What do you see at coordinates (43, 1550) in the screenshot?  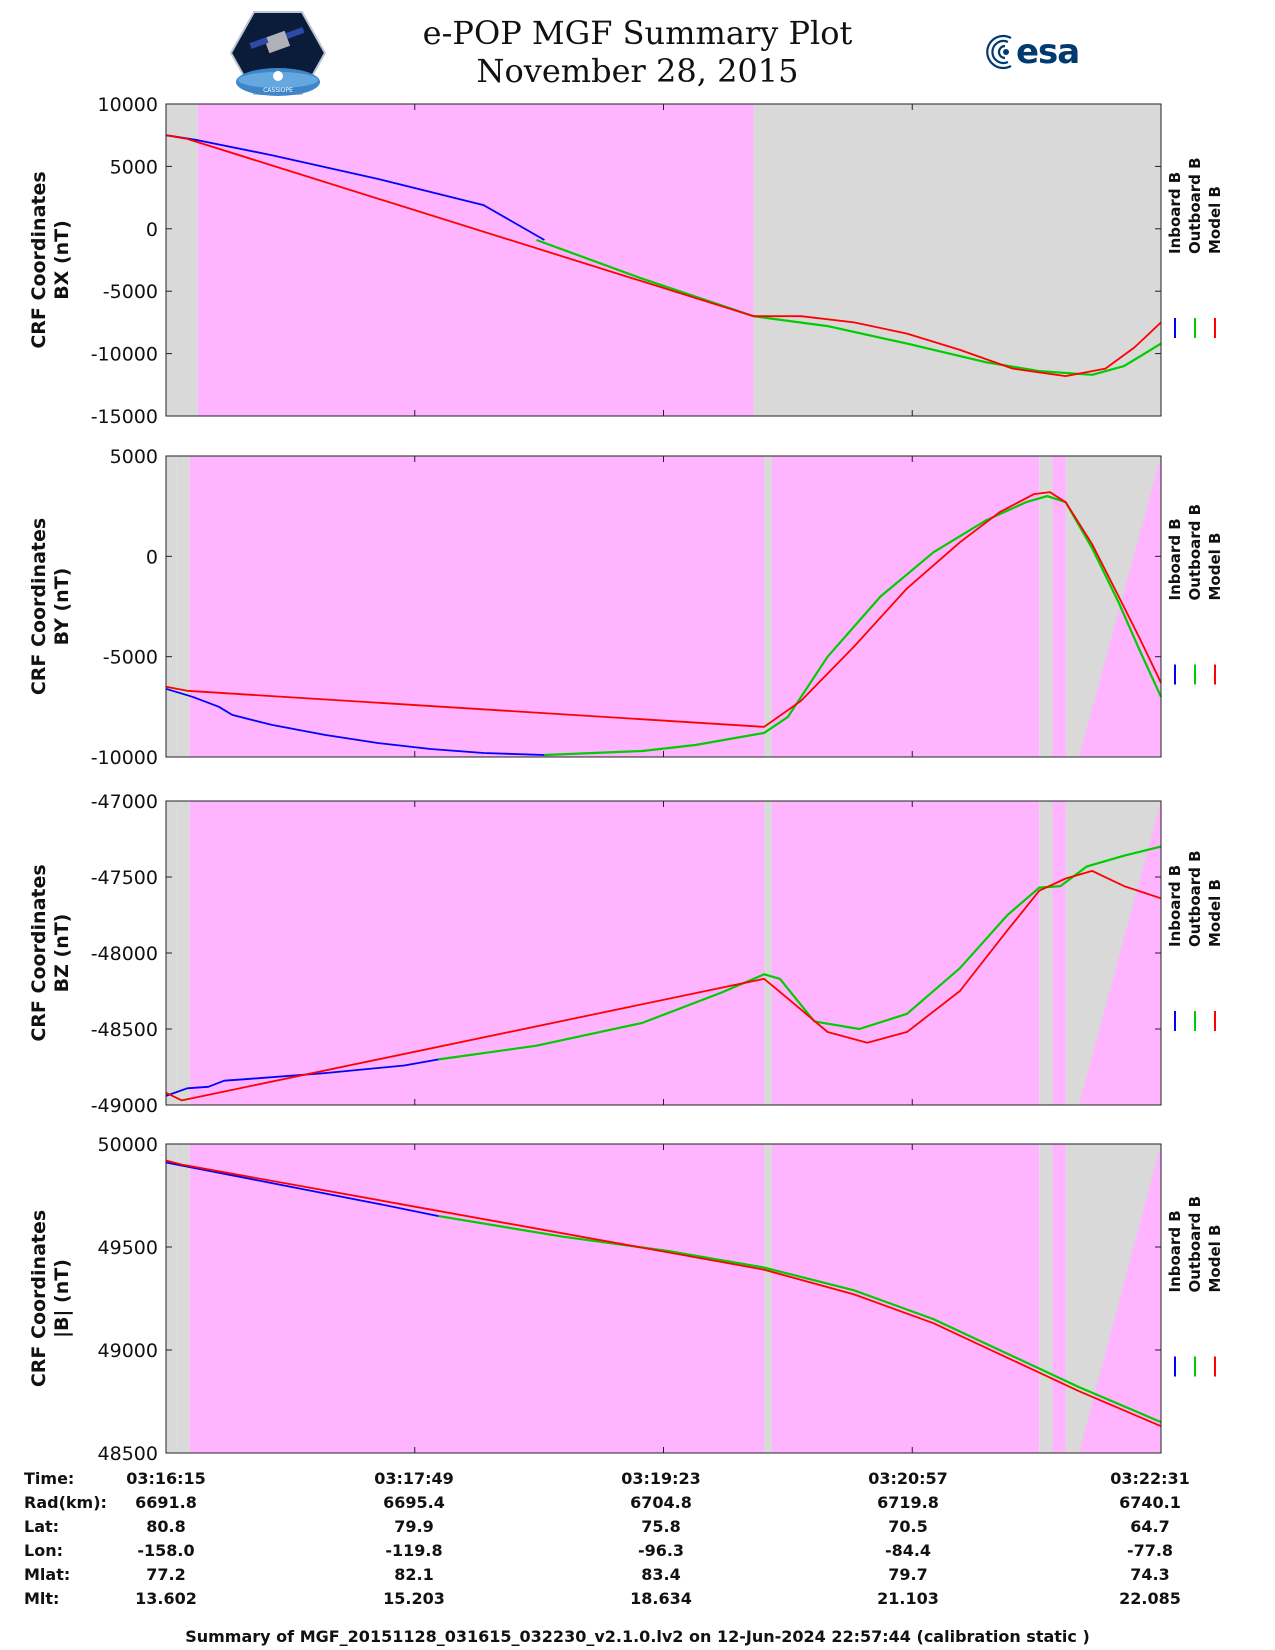 I see `orbit-row-label: Lon:` at bounding box center [43, 1550].